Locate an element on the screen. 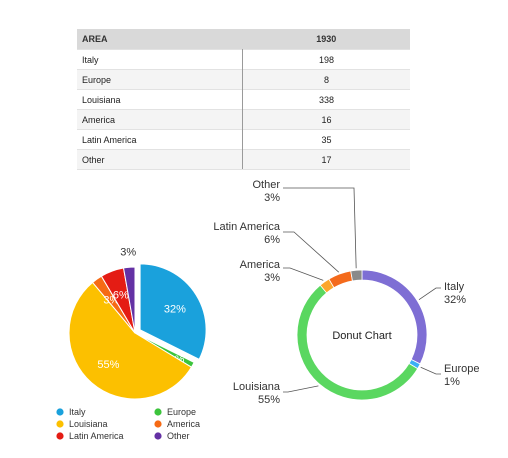 The image size is (508, 458). row-value: 17 is located at coordinates (326, 159).